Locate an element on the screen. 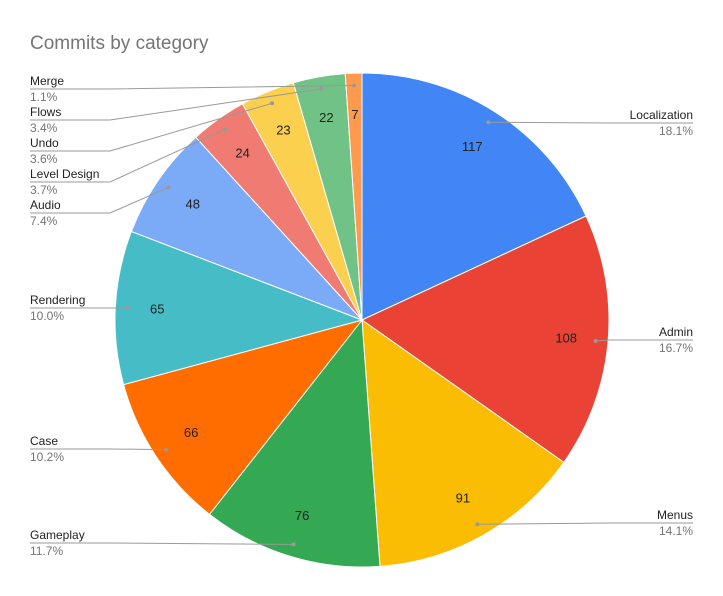 The width and height of the screenshot is (723, 596). percent-label: 7.4% is located at coordinates (44, 221).